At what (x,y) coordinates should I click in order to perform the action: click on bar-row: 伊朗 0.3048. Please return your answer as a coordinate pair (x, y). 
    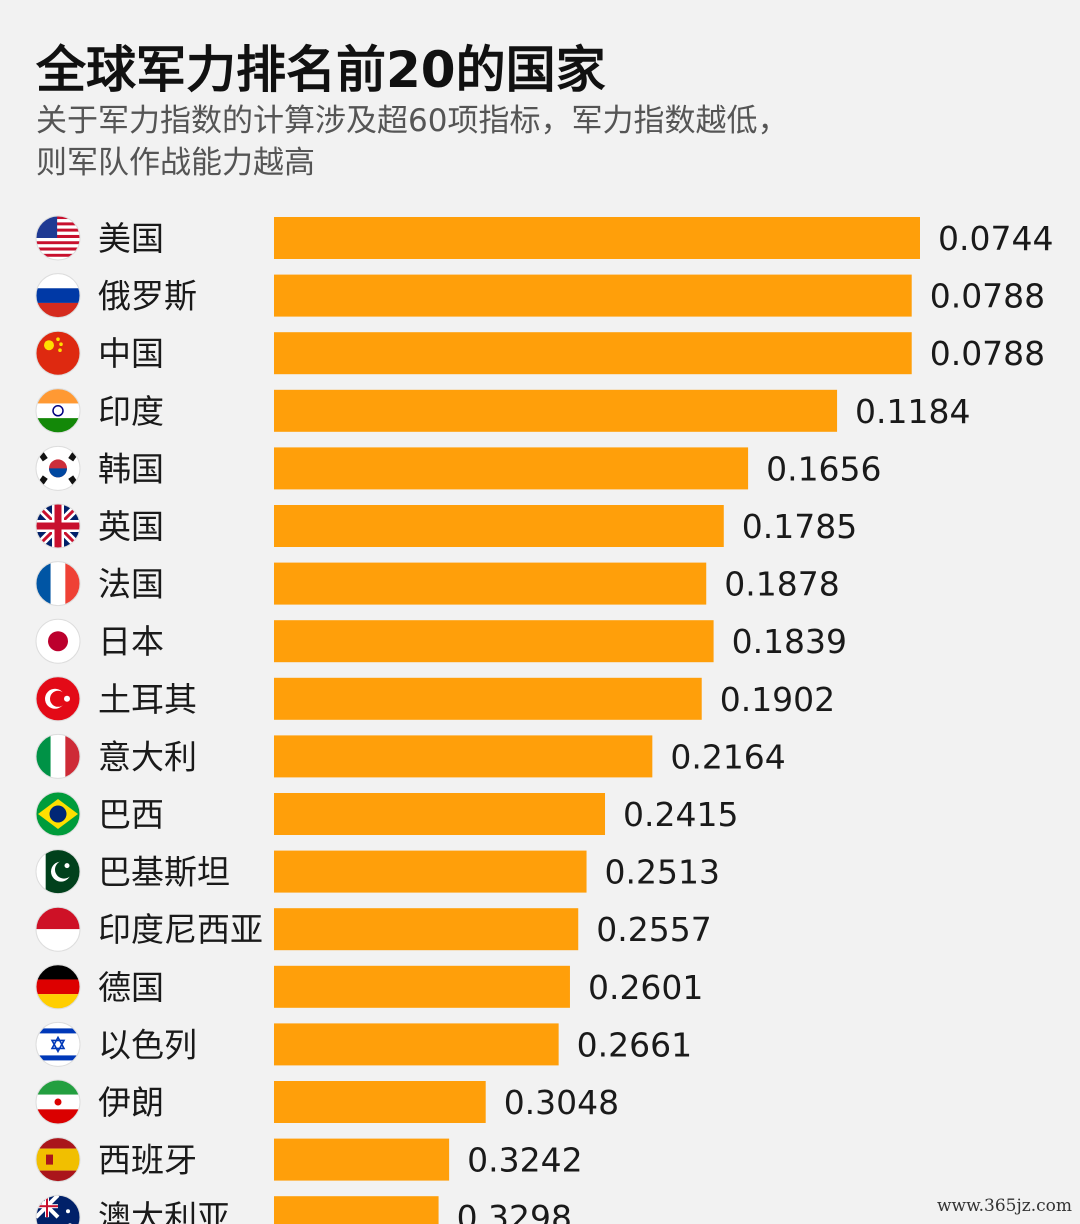
    Looking at the image, I should click on (327, 1102).